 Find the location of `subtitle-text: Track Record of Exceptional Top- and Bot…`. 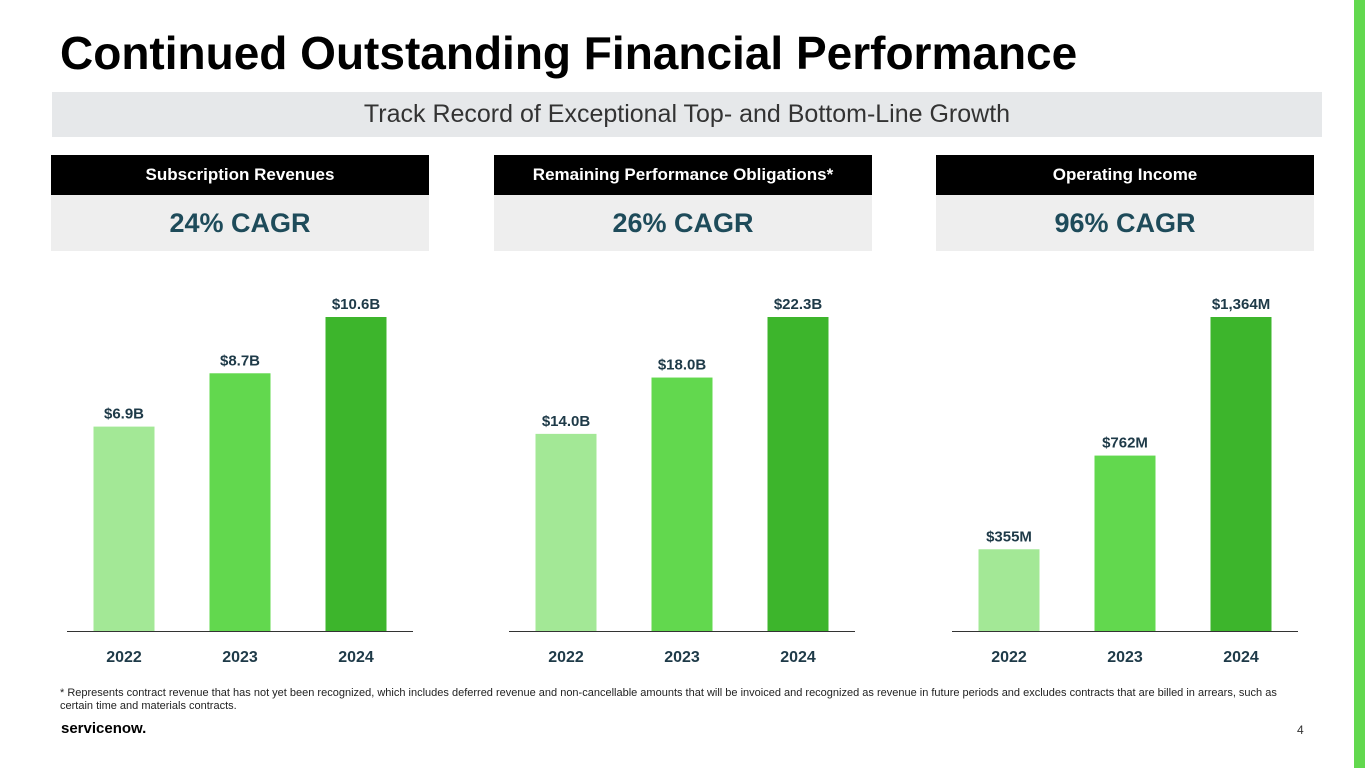

subtitle-text: Track Record of Exceptional Top- and Bot… is located at coordinates (687, 114).